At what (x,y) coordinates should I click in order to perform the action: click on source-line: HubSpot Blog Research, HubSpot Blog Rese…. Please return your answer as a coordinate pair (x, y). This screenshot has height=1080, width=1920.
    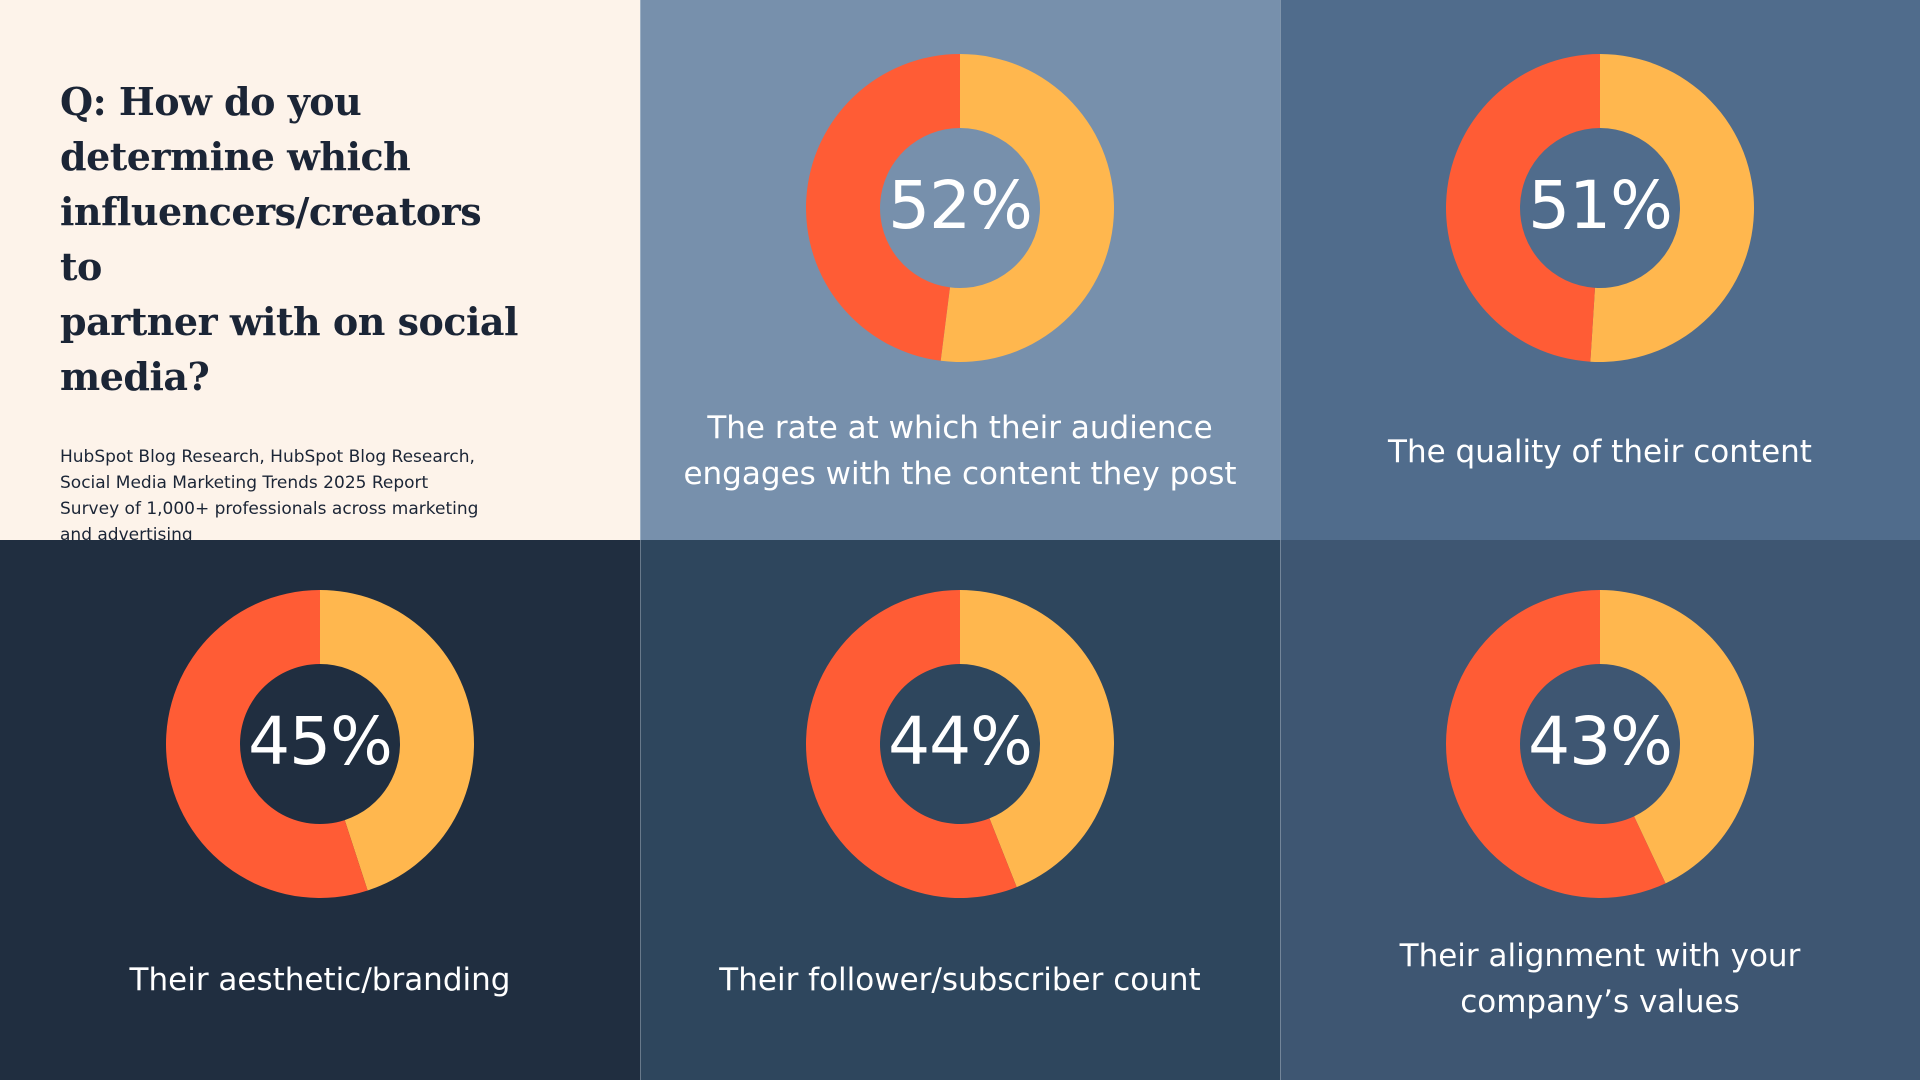
    Looking at the image, I should click on (267, 457).